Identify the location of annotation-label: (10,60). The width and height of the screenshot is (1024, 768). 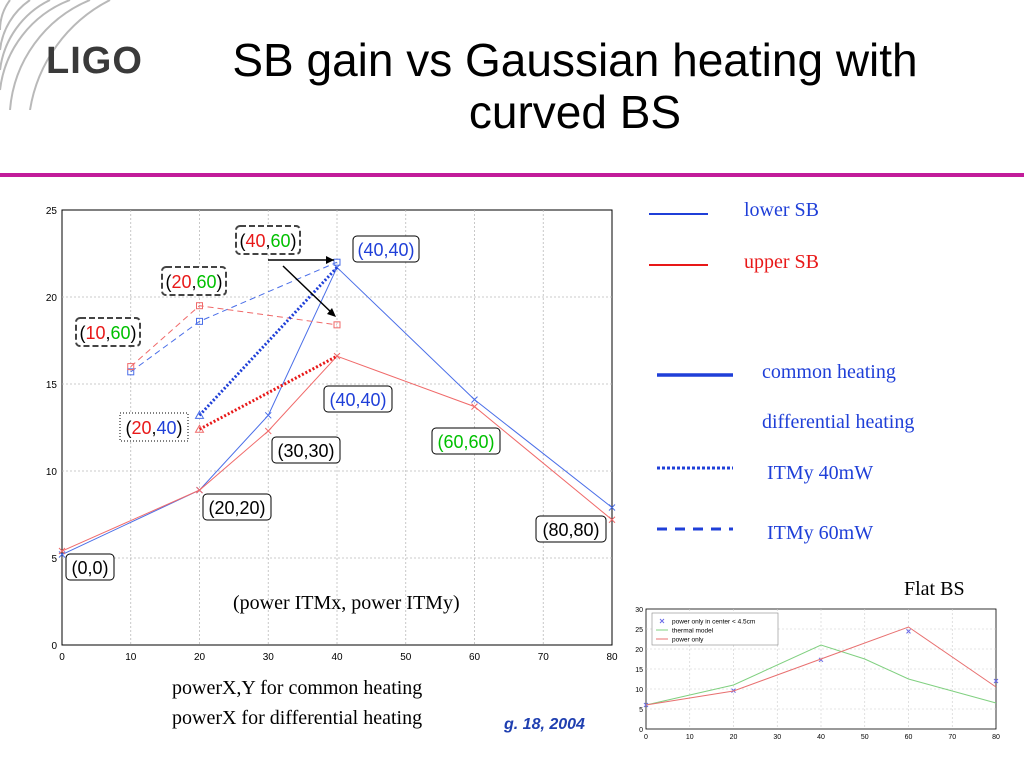
(107, 333).